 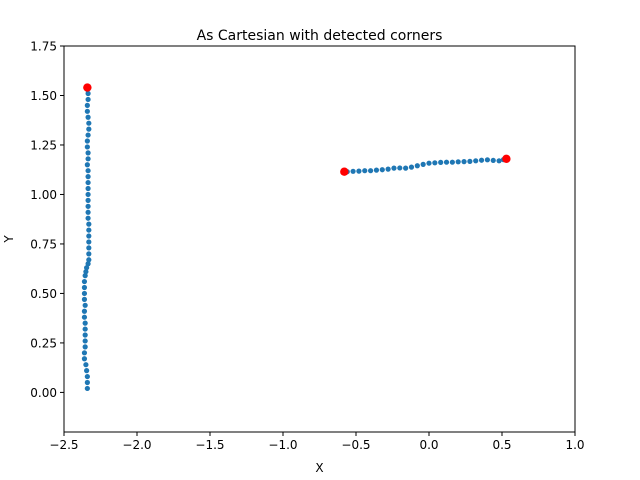 I want to click on x-tick-label: −0.5, so click(x=355, y=445).